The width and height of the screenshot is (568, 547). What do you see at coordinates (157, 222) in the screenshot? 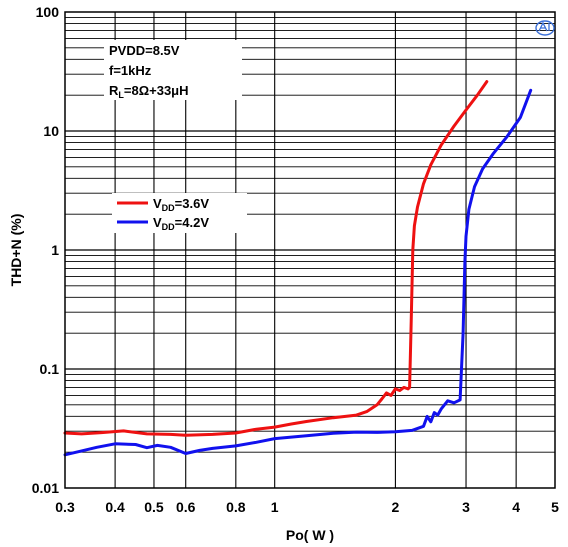
I see `legend-label-vdd-4v2-symbol: V` at bounding box center [157, 222].